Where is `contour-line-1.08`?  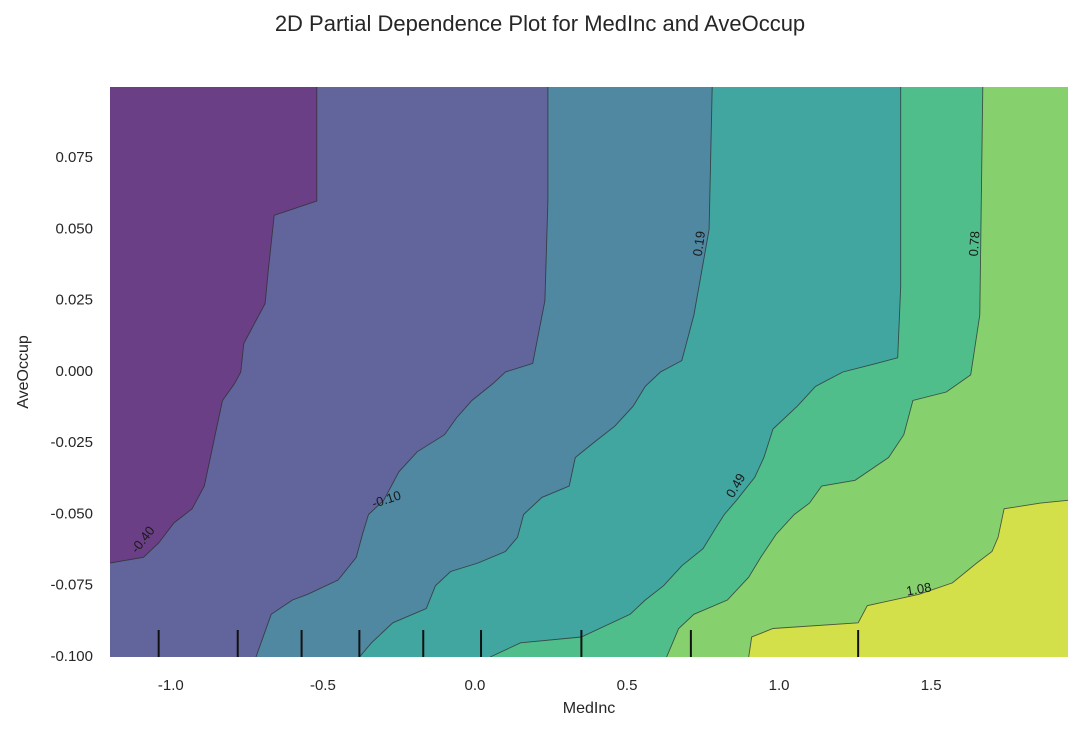 contour-line-1.08 is located at coordinates (908, 578).